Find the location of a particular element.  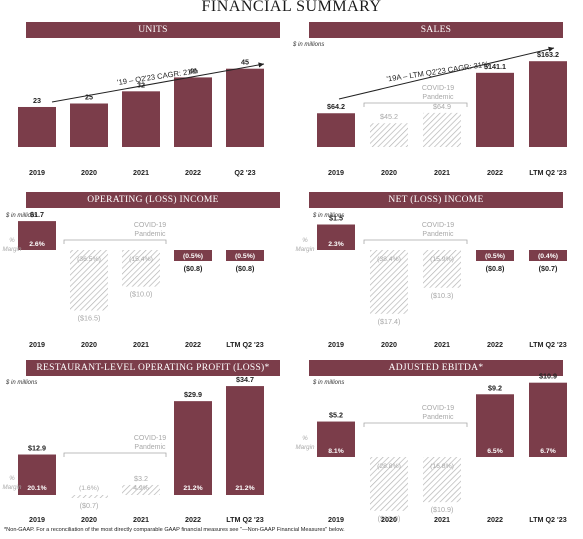

chart-title-adjusted-ebitda: ADJUSTED EBITDA* is located at coordinates (436, 368).